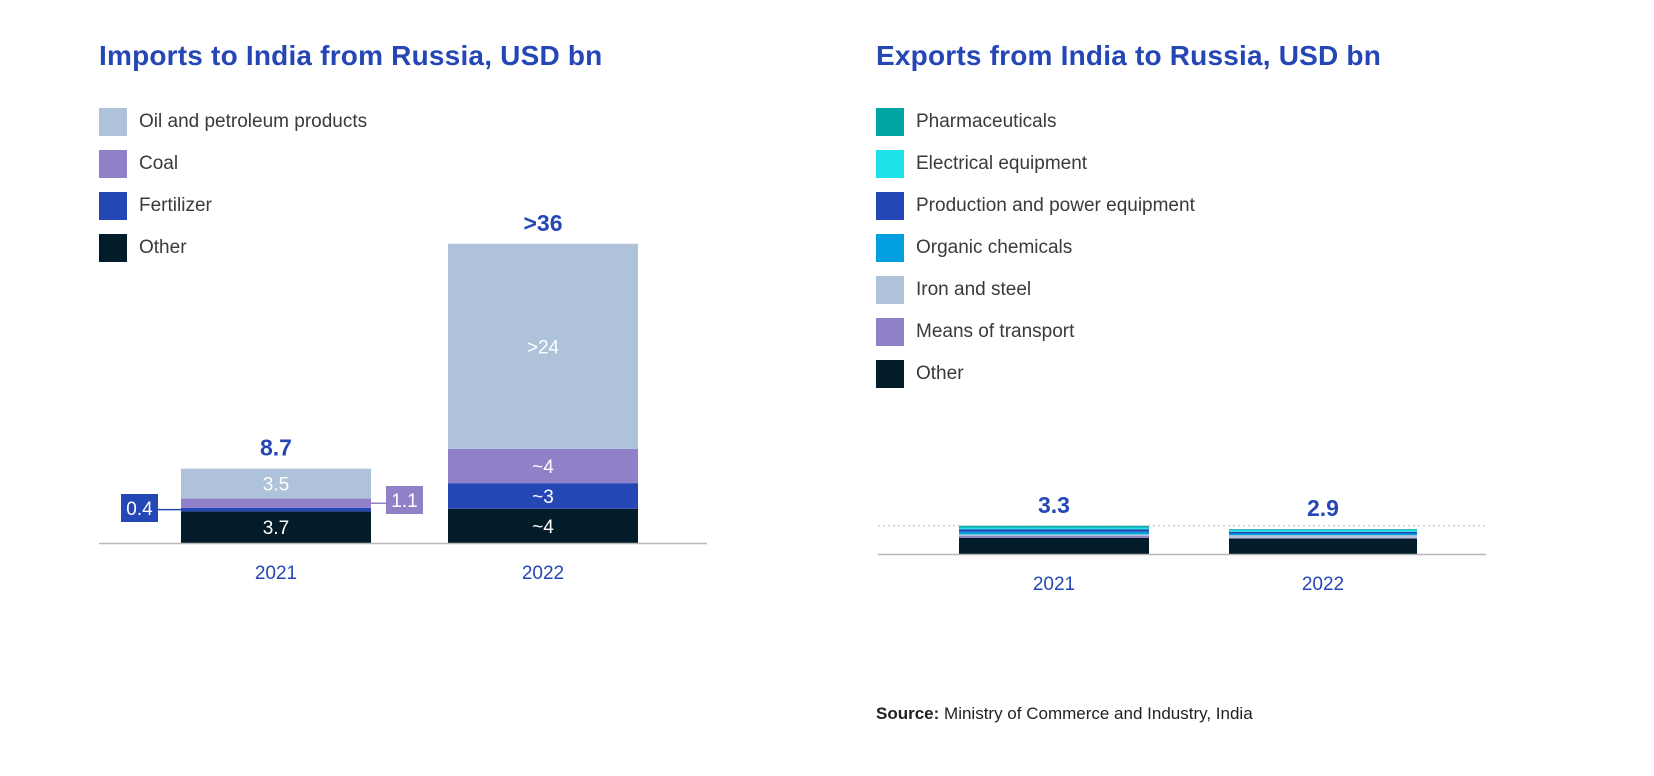 This screenshot has height=776, width=1654. I want to click on exports-chart-title: Exports from India to Russia, USD bn, so click(1129, 55).